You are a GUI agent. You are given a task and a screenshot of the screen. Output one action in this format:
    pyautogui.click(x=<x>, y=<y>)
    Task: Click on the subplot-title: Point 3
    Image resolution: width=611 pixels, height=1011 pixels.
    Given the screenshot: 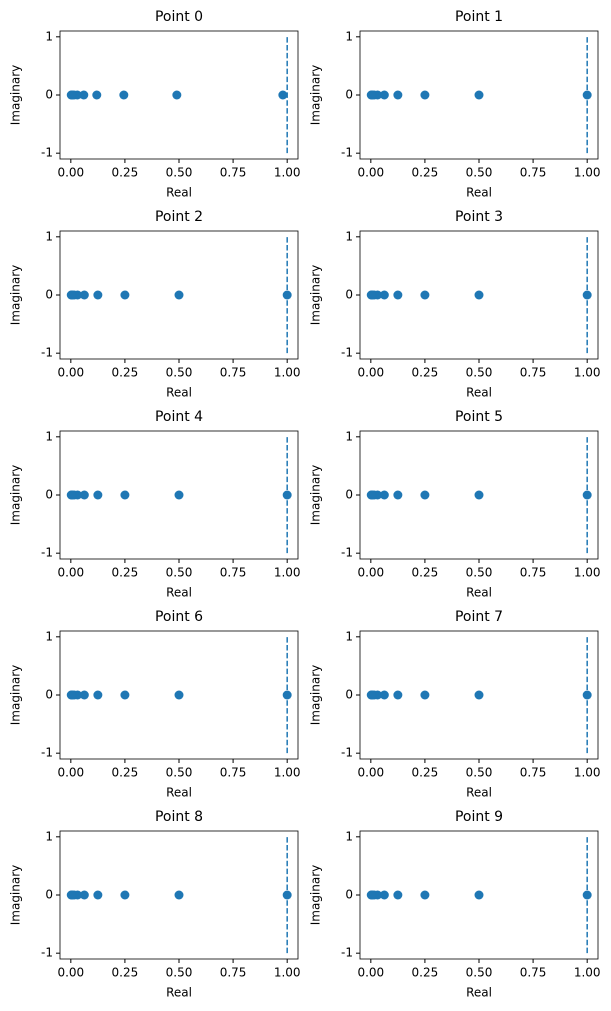 What is the action you would take?
    pyautogui.click(x=479, y=217)
    